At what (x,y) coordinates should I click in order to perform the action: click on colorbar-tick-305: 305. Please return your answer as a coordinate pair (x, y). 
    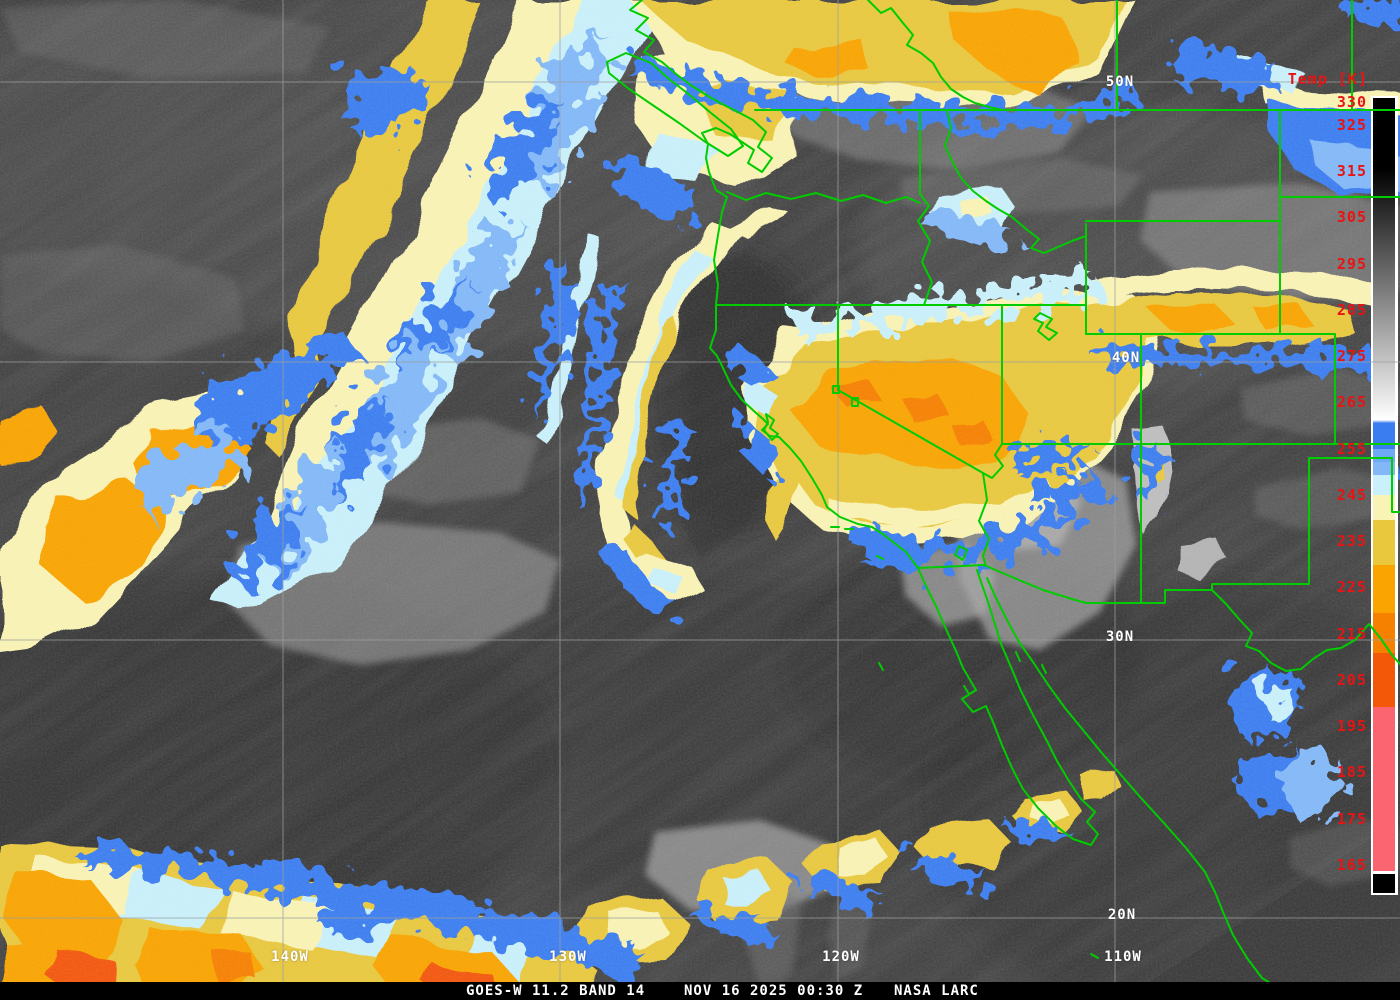
    Looking at the image, I should click on (1351, 217).